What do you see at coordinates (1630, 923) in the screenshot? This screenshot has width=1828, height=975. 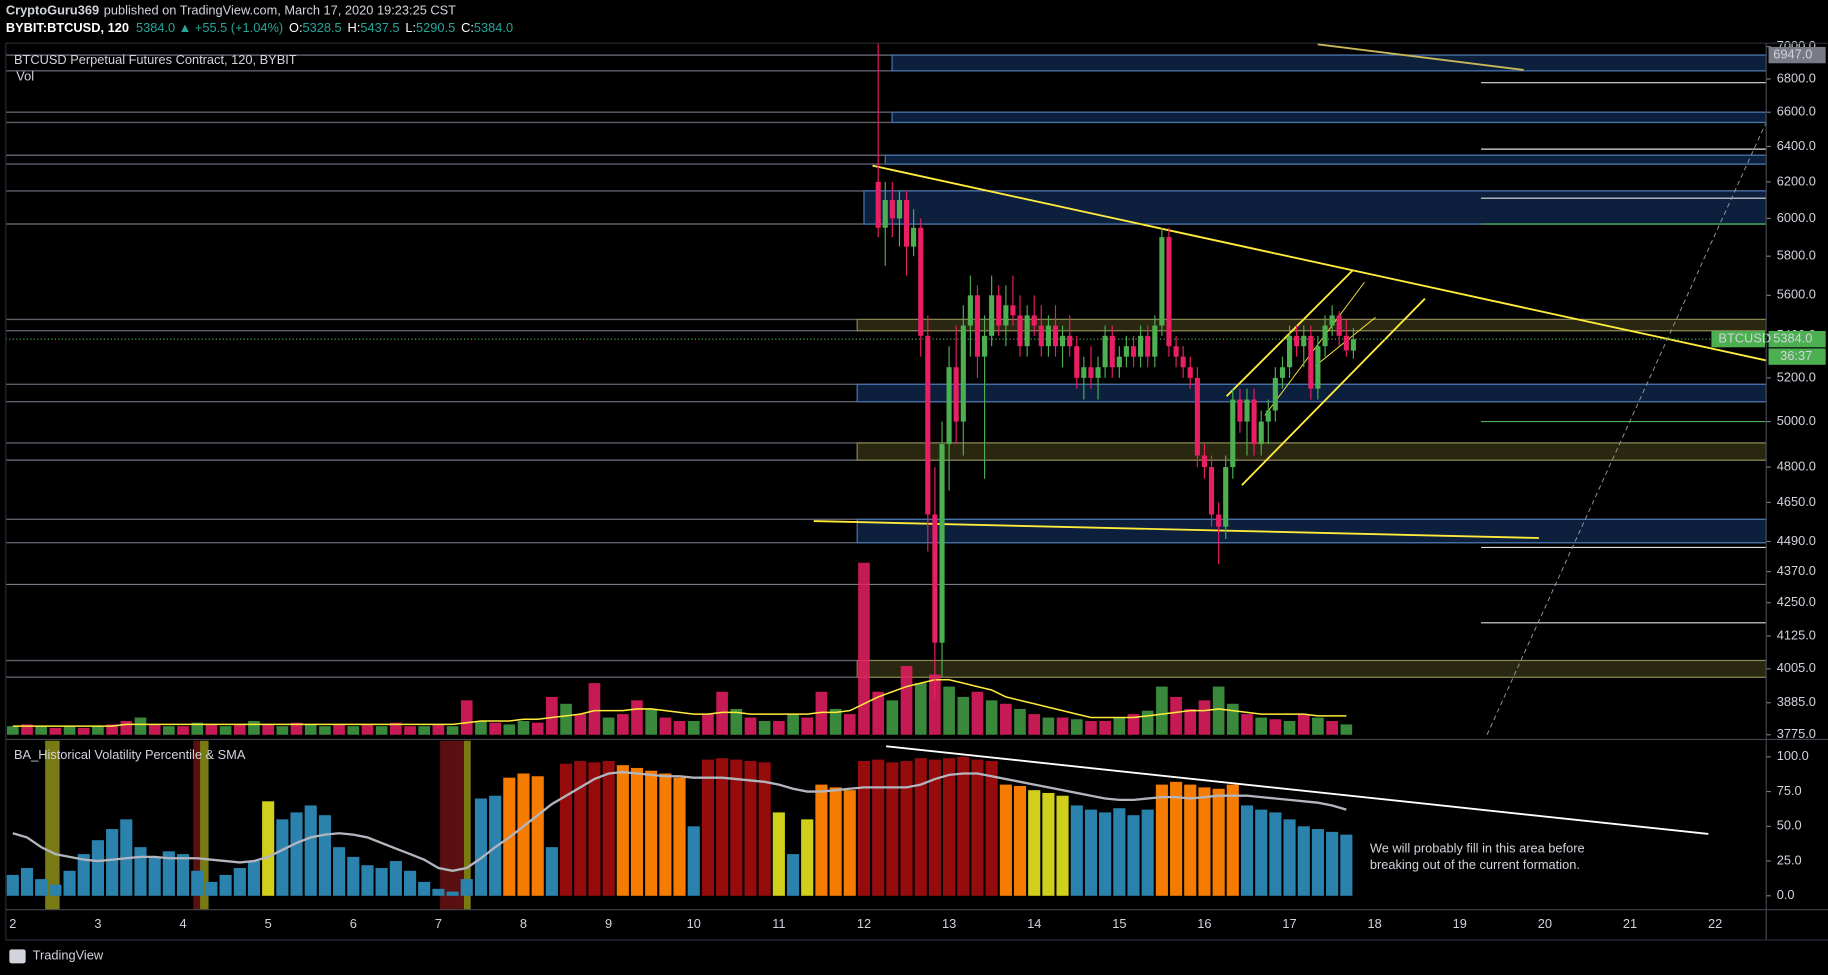 I see `x-tick-label: 21` at bounding box center [1630, 923].